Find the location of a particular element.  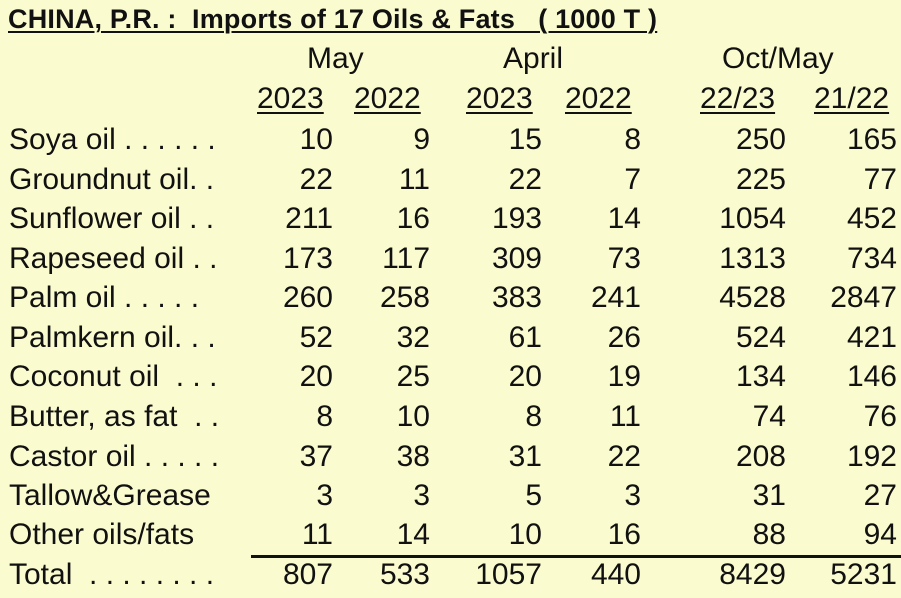

cell-may-2023: 10 is located at coordinates (316, 139).